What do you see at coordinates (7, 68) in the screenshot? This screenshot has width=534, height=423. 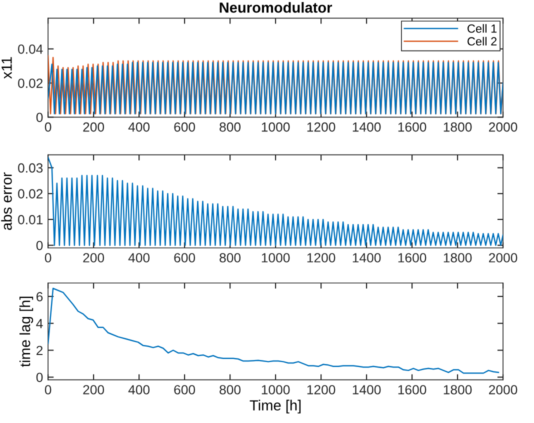 I see `y-axis-title: x11` at bounding box center [7, 68].